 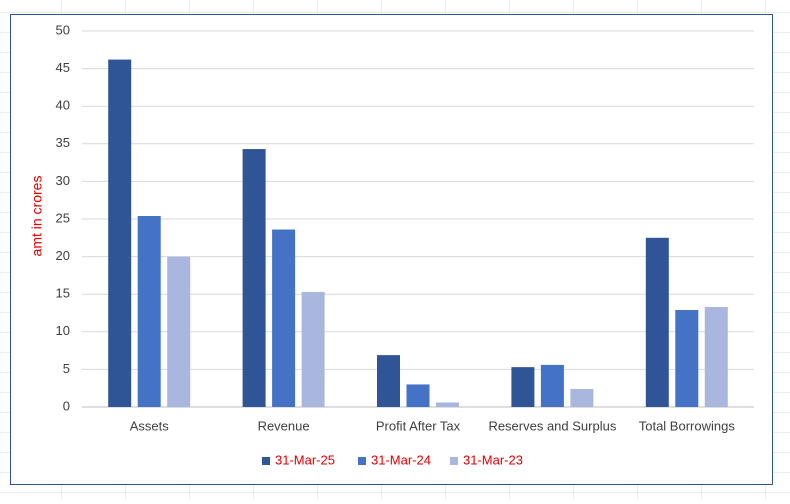 What do you see at coordinates (150, 425) in the screenshot?
I see `x-tick-label: Assets` at bounding box center [150, 425].